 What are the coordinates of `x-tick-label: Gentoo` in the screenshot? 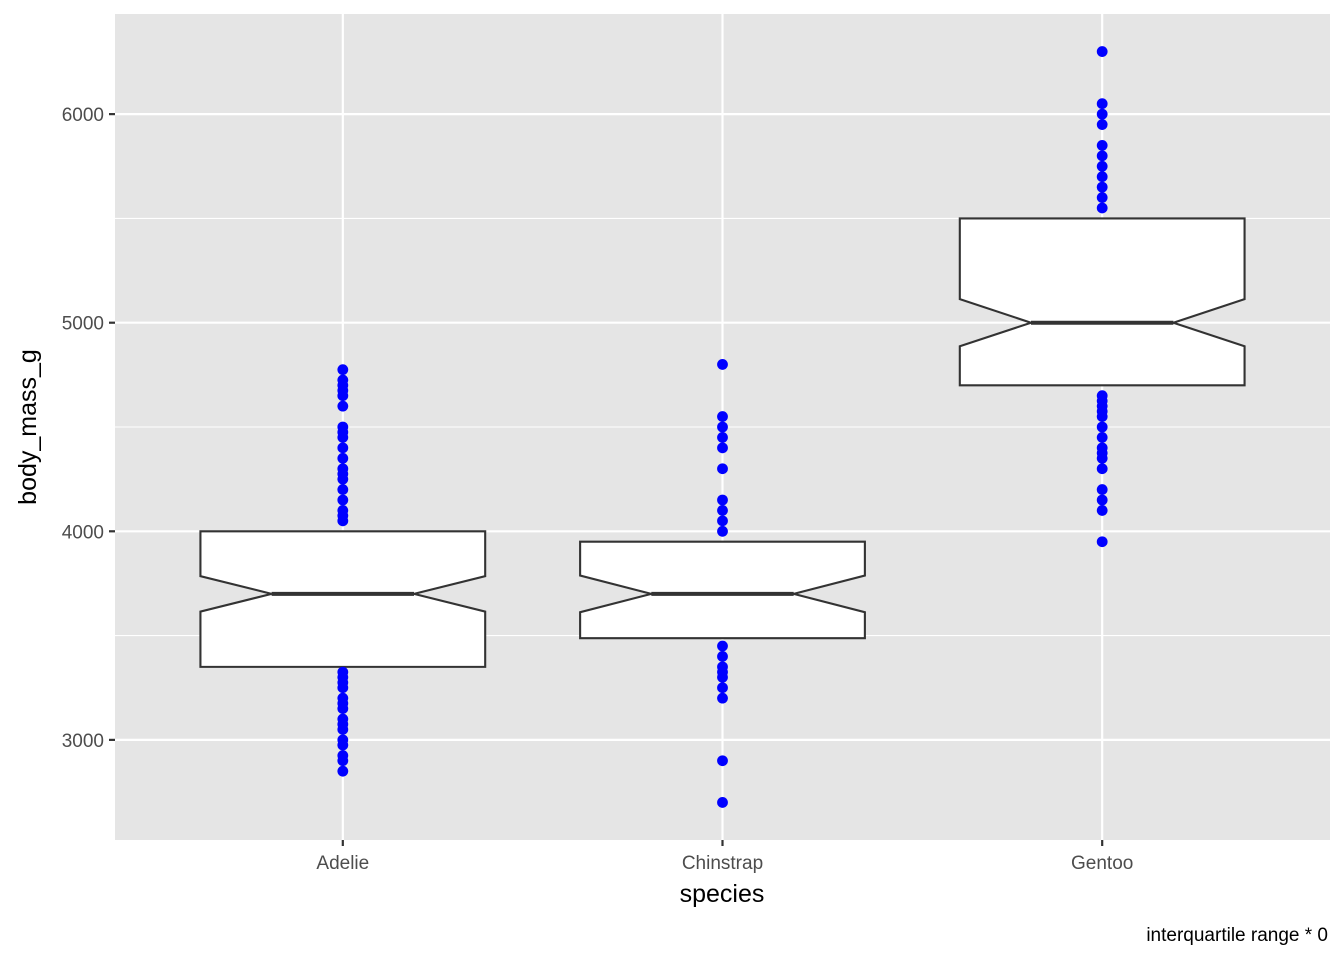 It's located at (1102, 863).